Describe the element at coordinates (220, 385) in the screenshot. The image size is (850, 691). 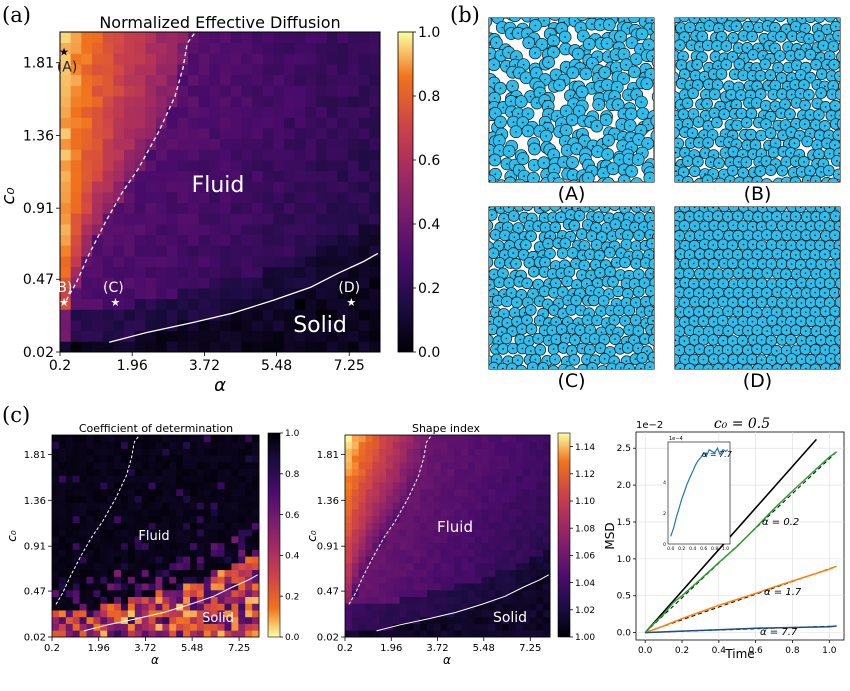
I see `diffusion-xlabel: α` at that location.